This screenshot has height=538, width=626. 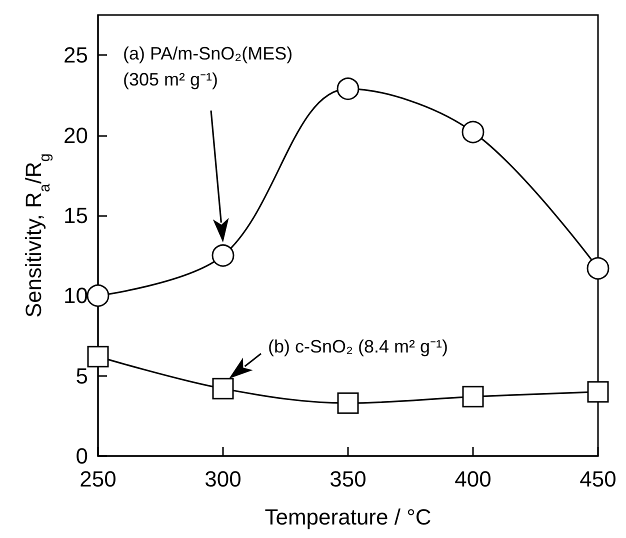 I want to click on x-tick-label: 250, so click(x=98, y=479).